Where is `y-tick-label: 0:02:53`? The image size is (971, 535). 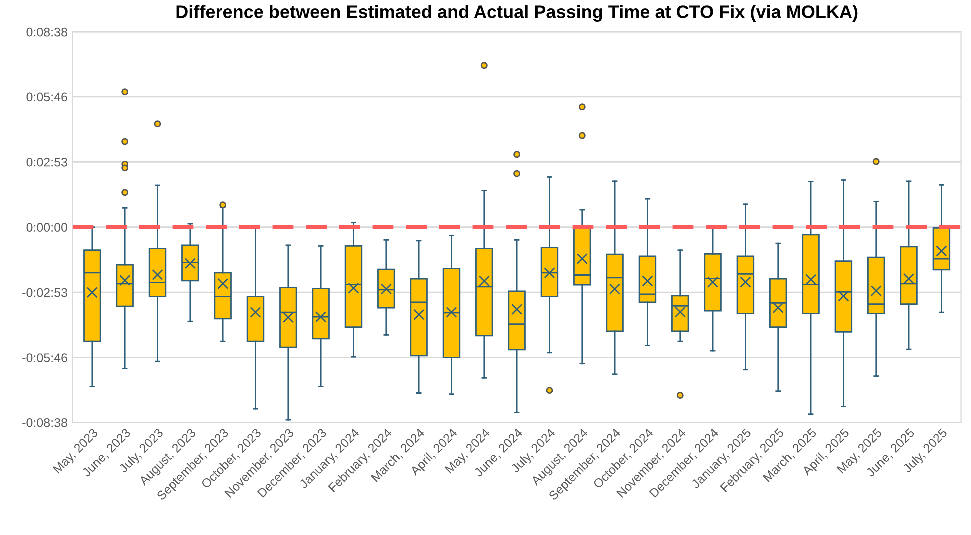 y-tick-label: 0:02:53 is located at coordinates (47, 162).